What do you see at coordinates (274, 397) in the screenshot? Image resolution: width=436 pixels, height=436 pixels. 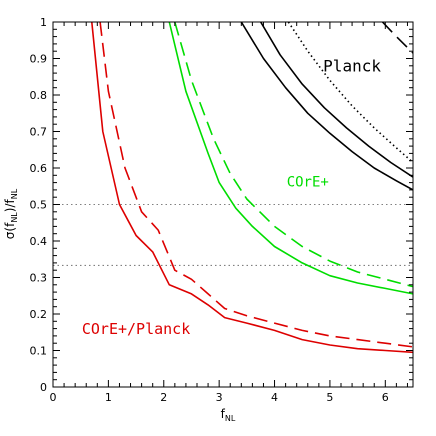 I see `x-tick-label: 4` at bounding box center [274, 397].